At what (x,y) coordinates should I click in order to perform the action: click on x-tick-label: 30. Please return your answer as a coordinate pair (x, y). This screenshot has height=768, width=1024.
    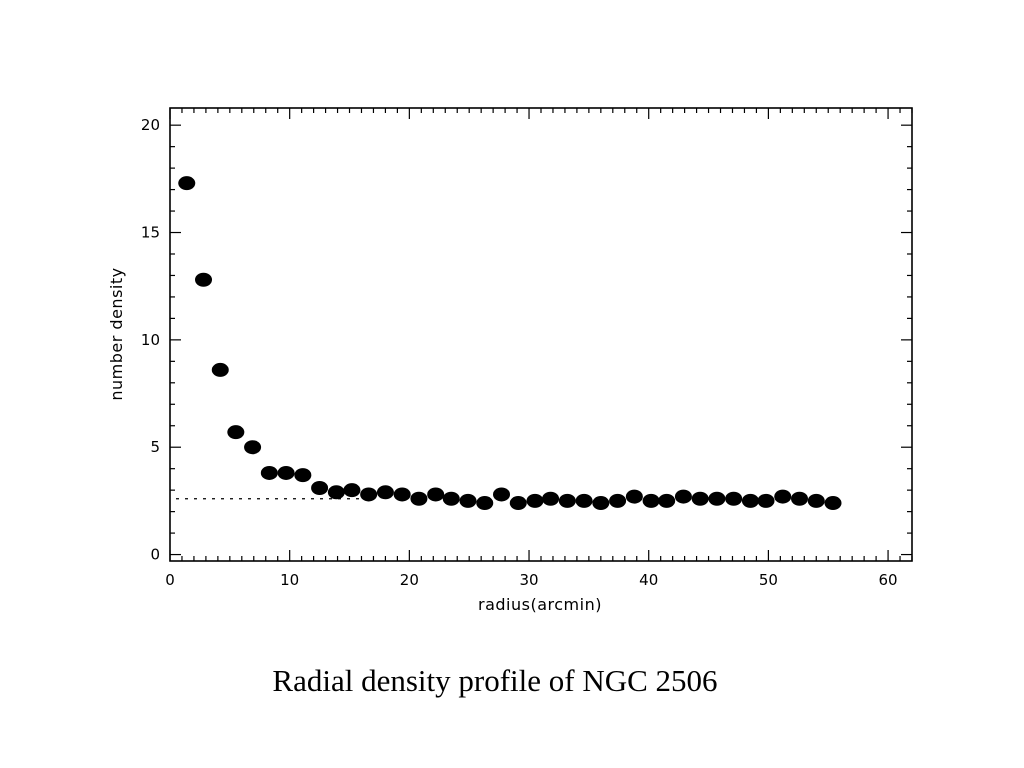
    Looking at the image, I should click on (528, 580).